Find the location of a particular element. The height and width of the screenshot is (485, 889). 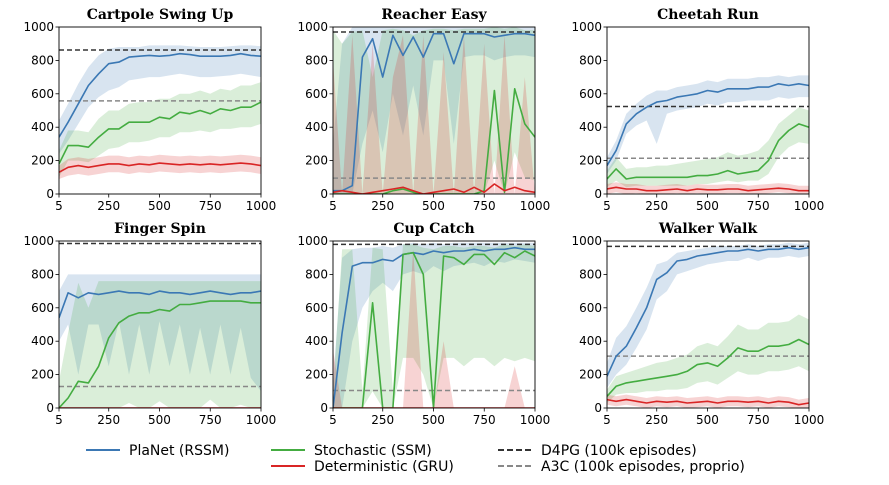

legend-label: Deterministic (GRU) is located at coordinates (384, 467).